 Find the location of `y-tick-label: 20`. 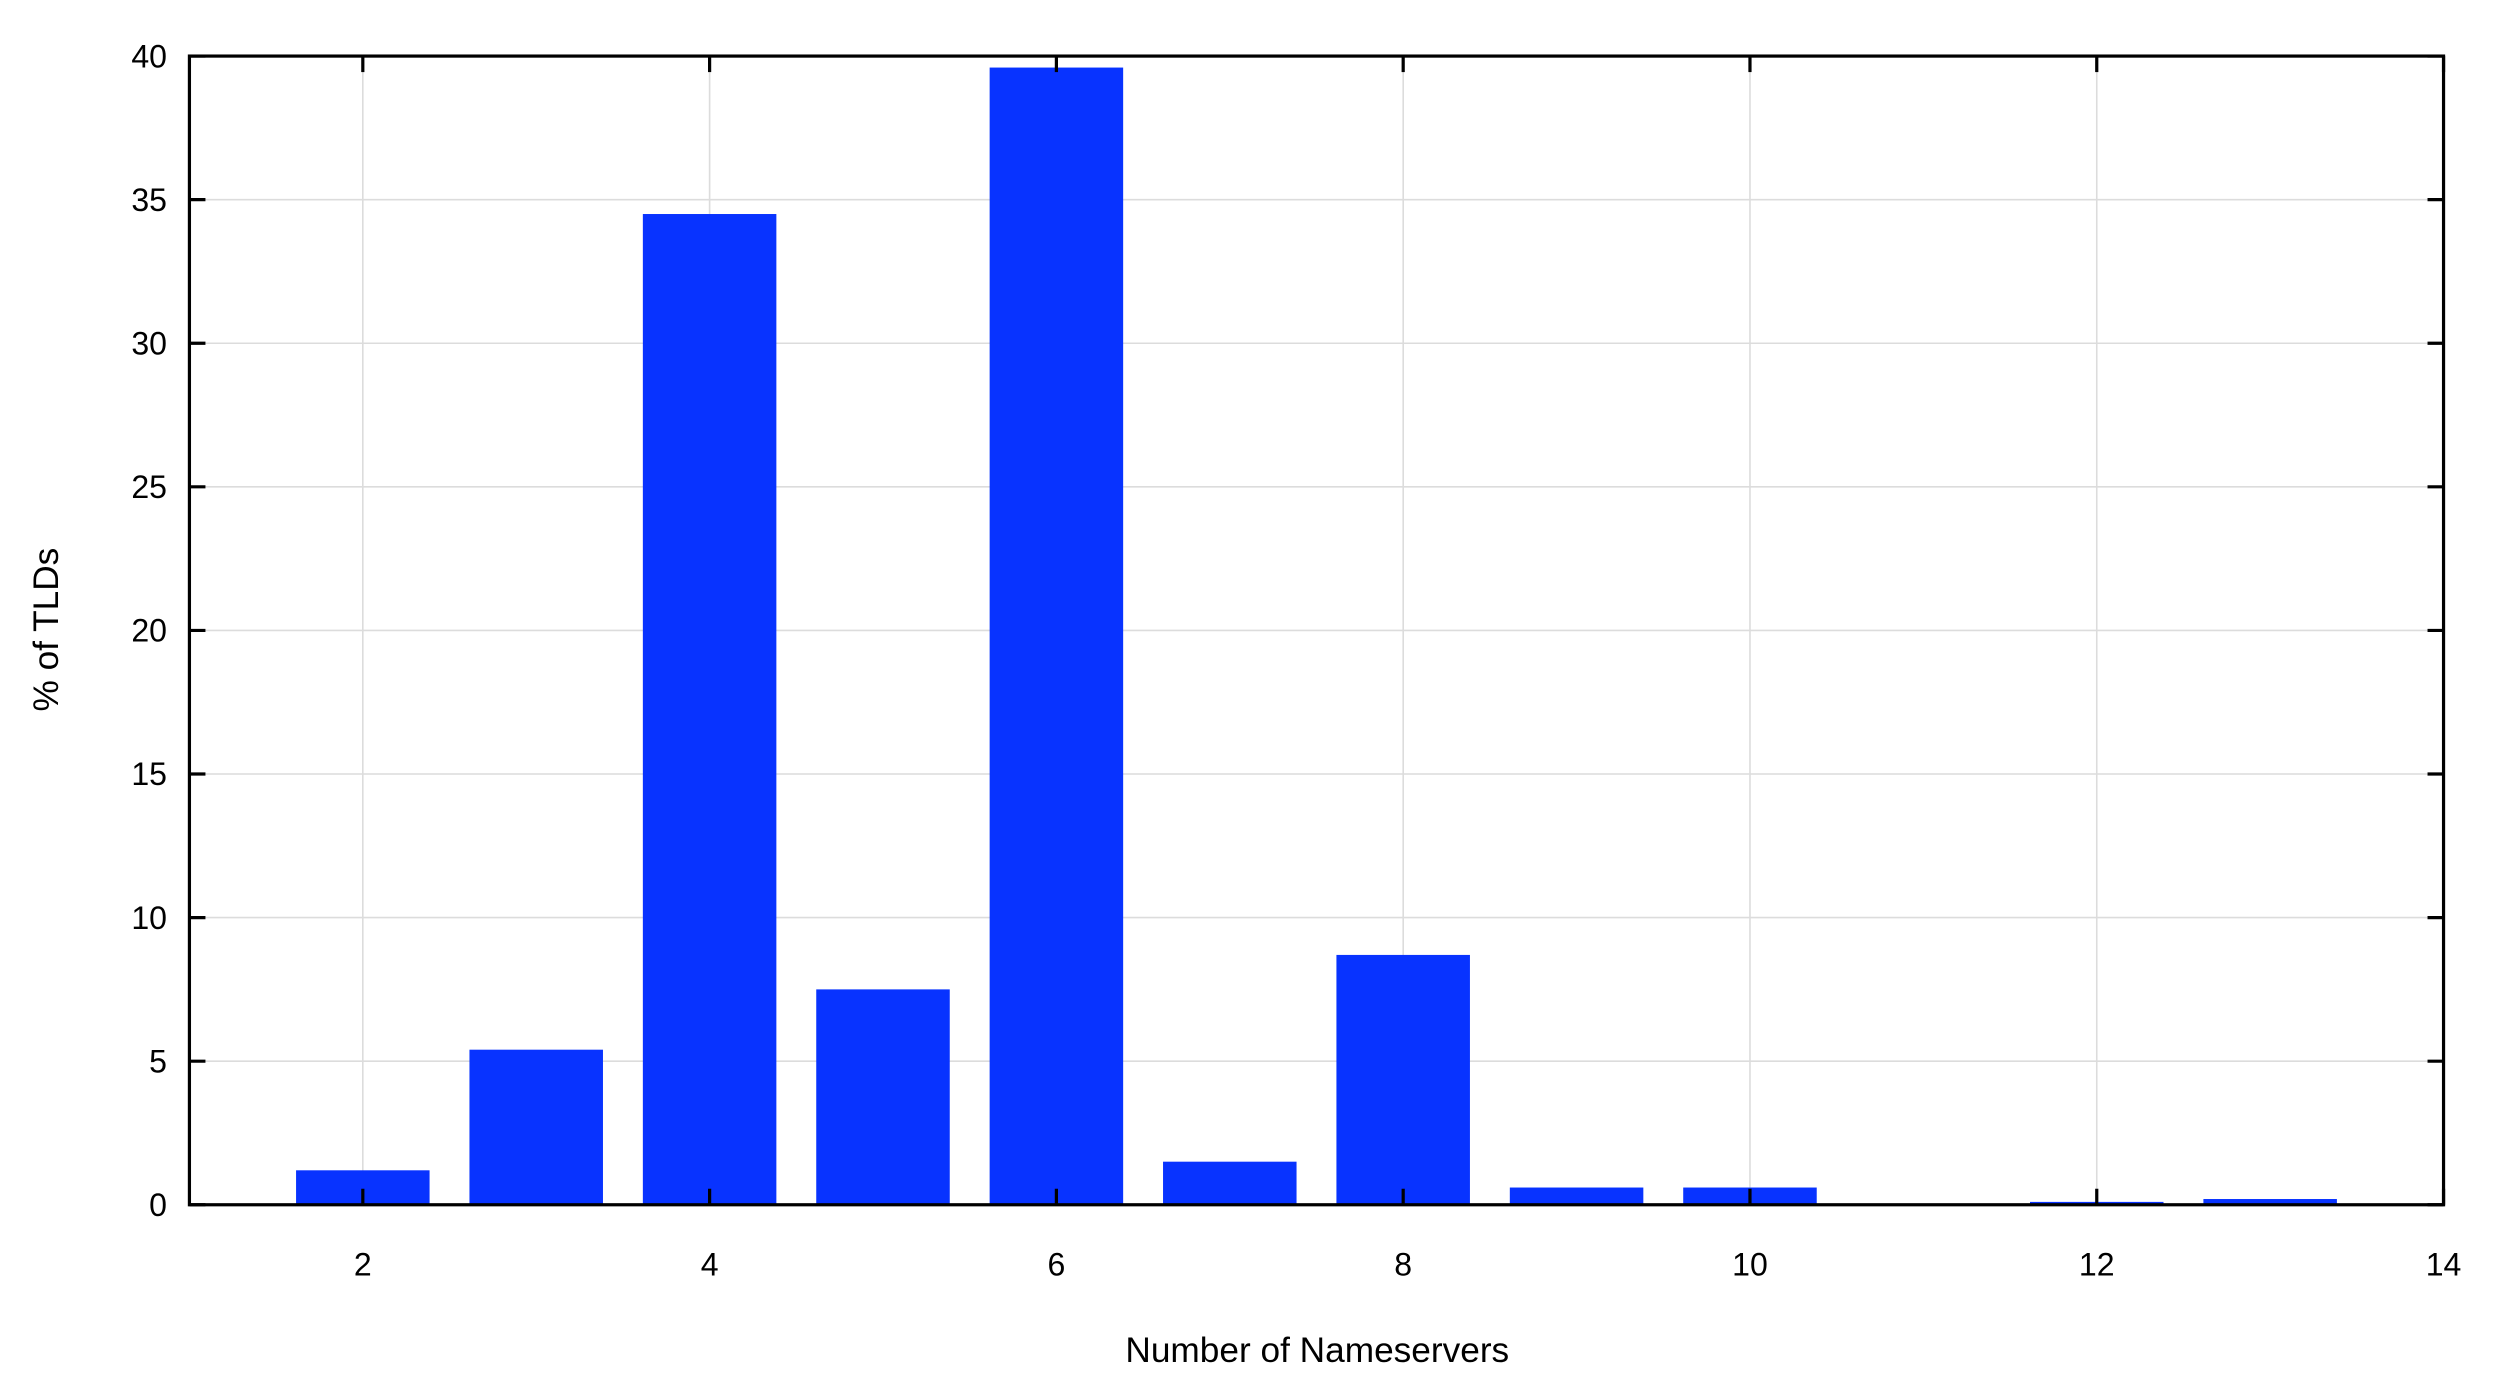

y-tick-label: 20 is located at coordinates (149, 631).